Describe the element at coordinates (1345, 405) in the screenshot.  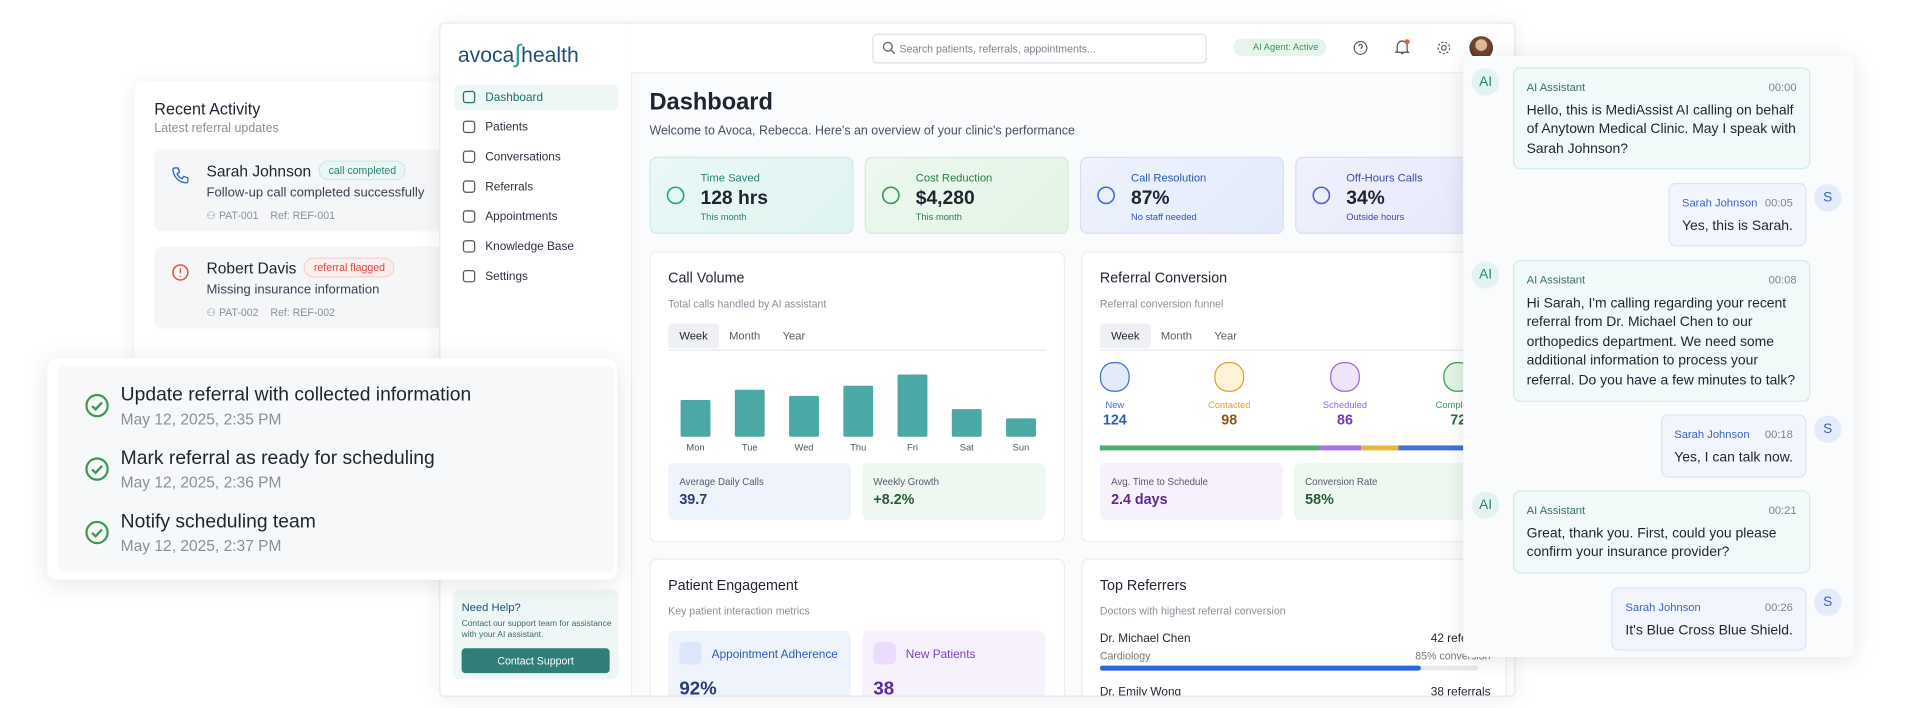
I see `stage-label: Scheduled` at that location.